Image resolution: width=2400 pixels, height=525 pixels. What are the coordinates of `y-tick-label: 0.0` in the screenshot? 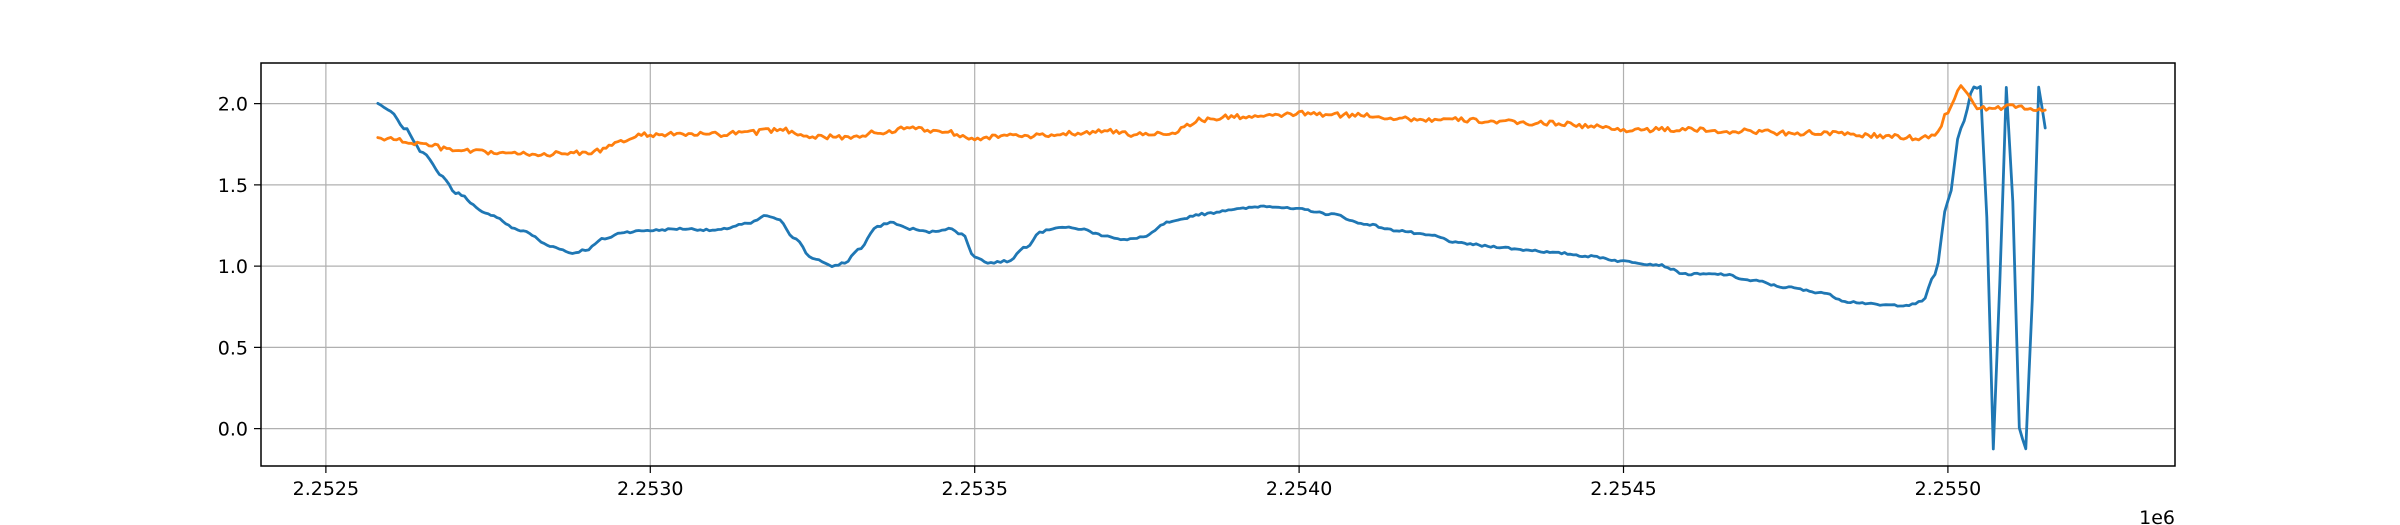 It's located at (233, 430).